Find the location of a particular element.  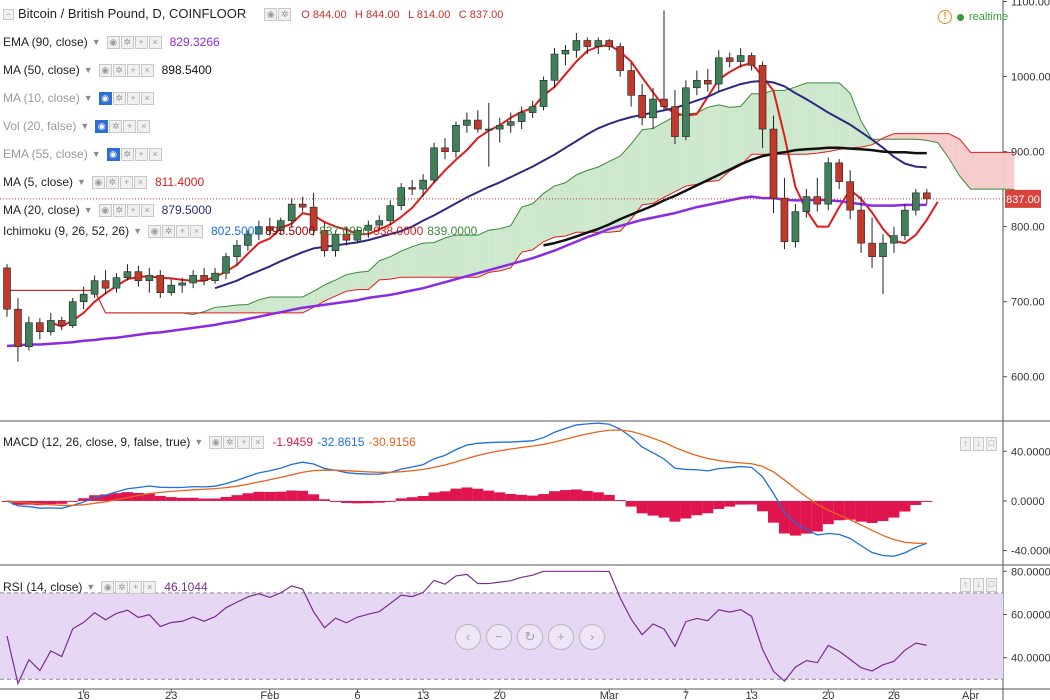

macd-tick-label: -40.0000 is located at coordinates (1030, 552).